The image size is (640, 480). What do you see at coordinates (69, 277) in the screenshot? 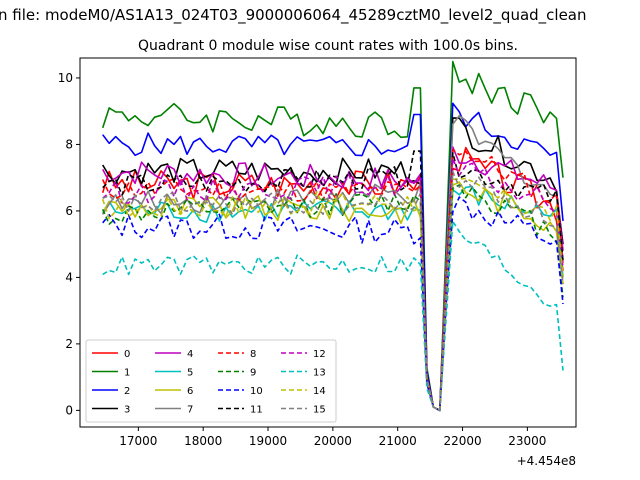
I see `y-tick-label: 4` at bounding box center [69, 277].